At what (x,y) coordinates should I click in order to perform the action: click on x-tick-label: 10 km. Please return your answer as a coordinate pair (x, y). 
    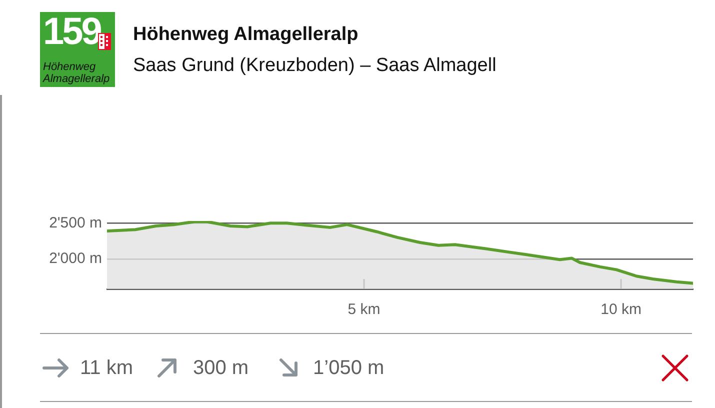
    Looking at the image, I should click on (621, 309).